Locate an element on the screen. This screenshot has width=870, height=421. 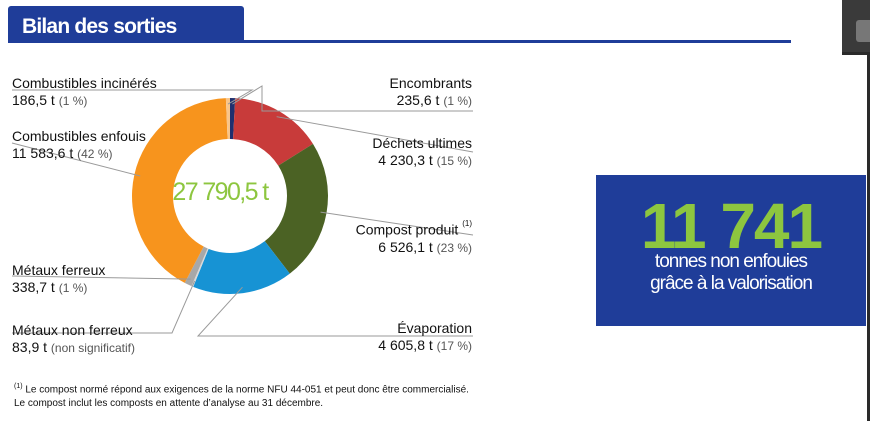
section-title: Bilan des sorties is located at coordinates (99, 26).